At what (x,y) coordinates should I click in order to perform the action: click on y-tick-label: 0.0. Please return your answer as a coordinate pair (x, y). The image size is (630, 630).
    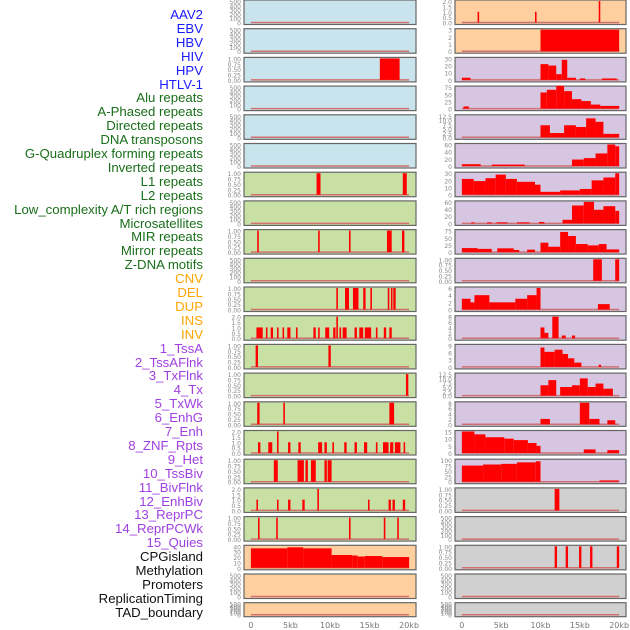
    Looking at the image, I should click on (447, 397).